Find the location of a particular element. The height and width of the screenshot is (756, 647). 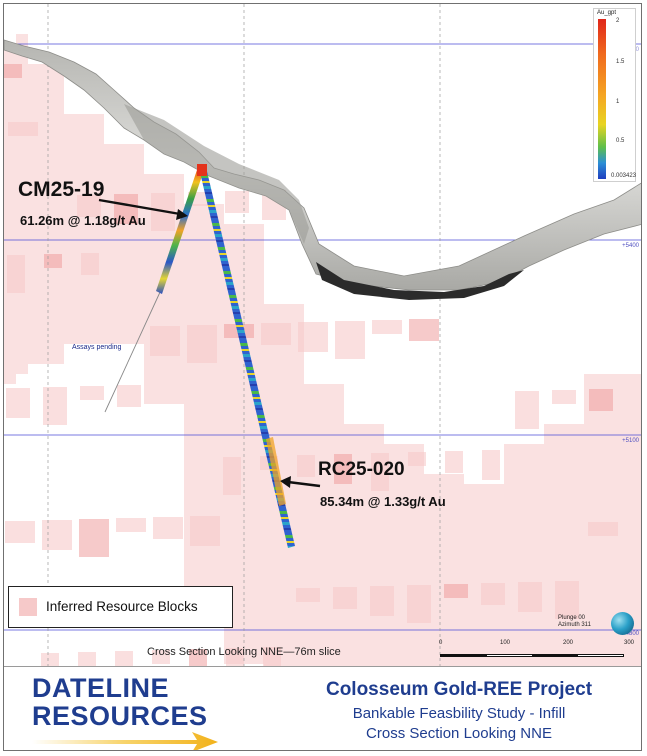

scale-tick: 100 is located at coordinates (505, 643).